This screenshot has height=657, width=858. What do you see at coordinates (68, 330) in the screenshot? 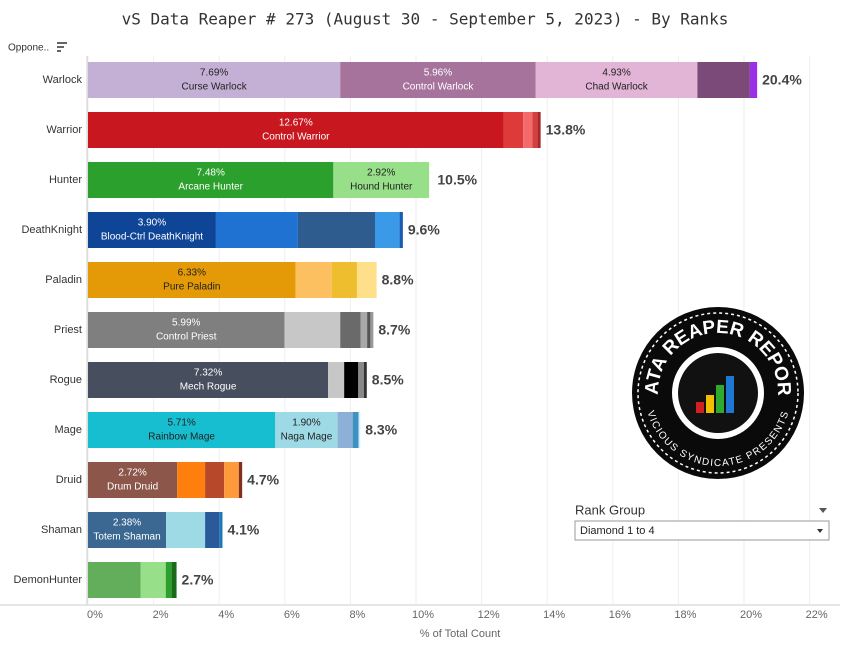
I see `category-label: Priest` at bounding box center [68, 330].